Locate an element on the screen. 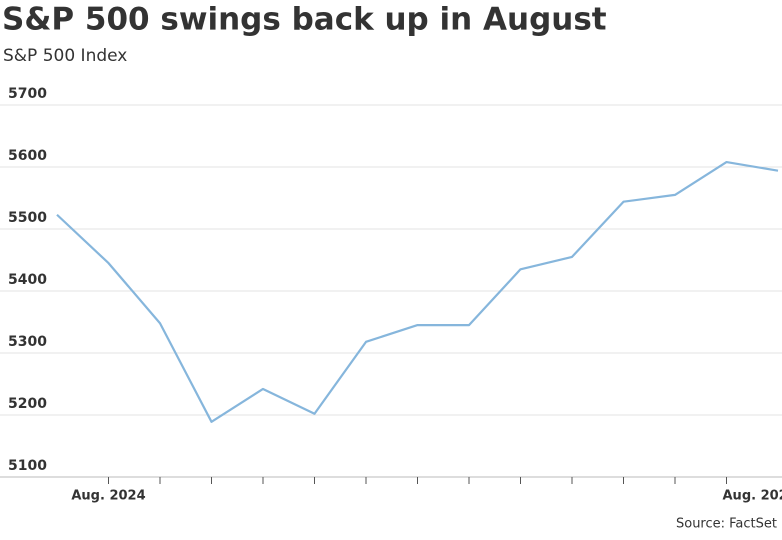 The width and height of the screenshot is (782, 540). y-tick-label: 5400 is located at coordinates (27, 280).